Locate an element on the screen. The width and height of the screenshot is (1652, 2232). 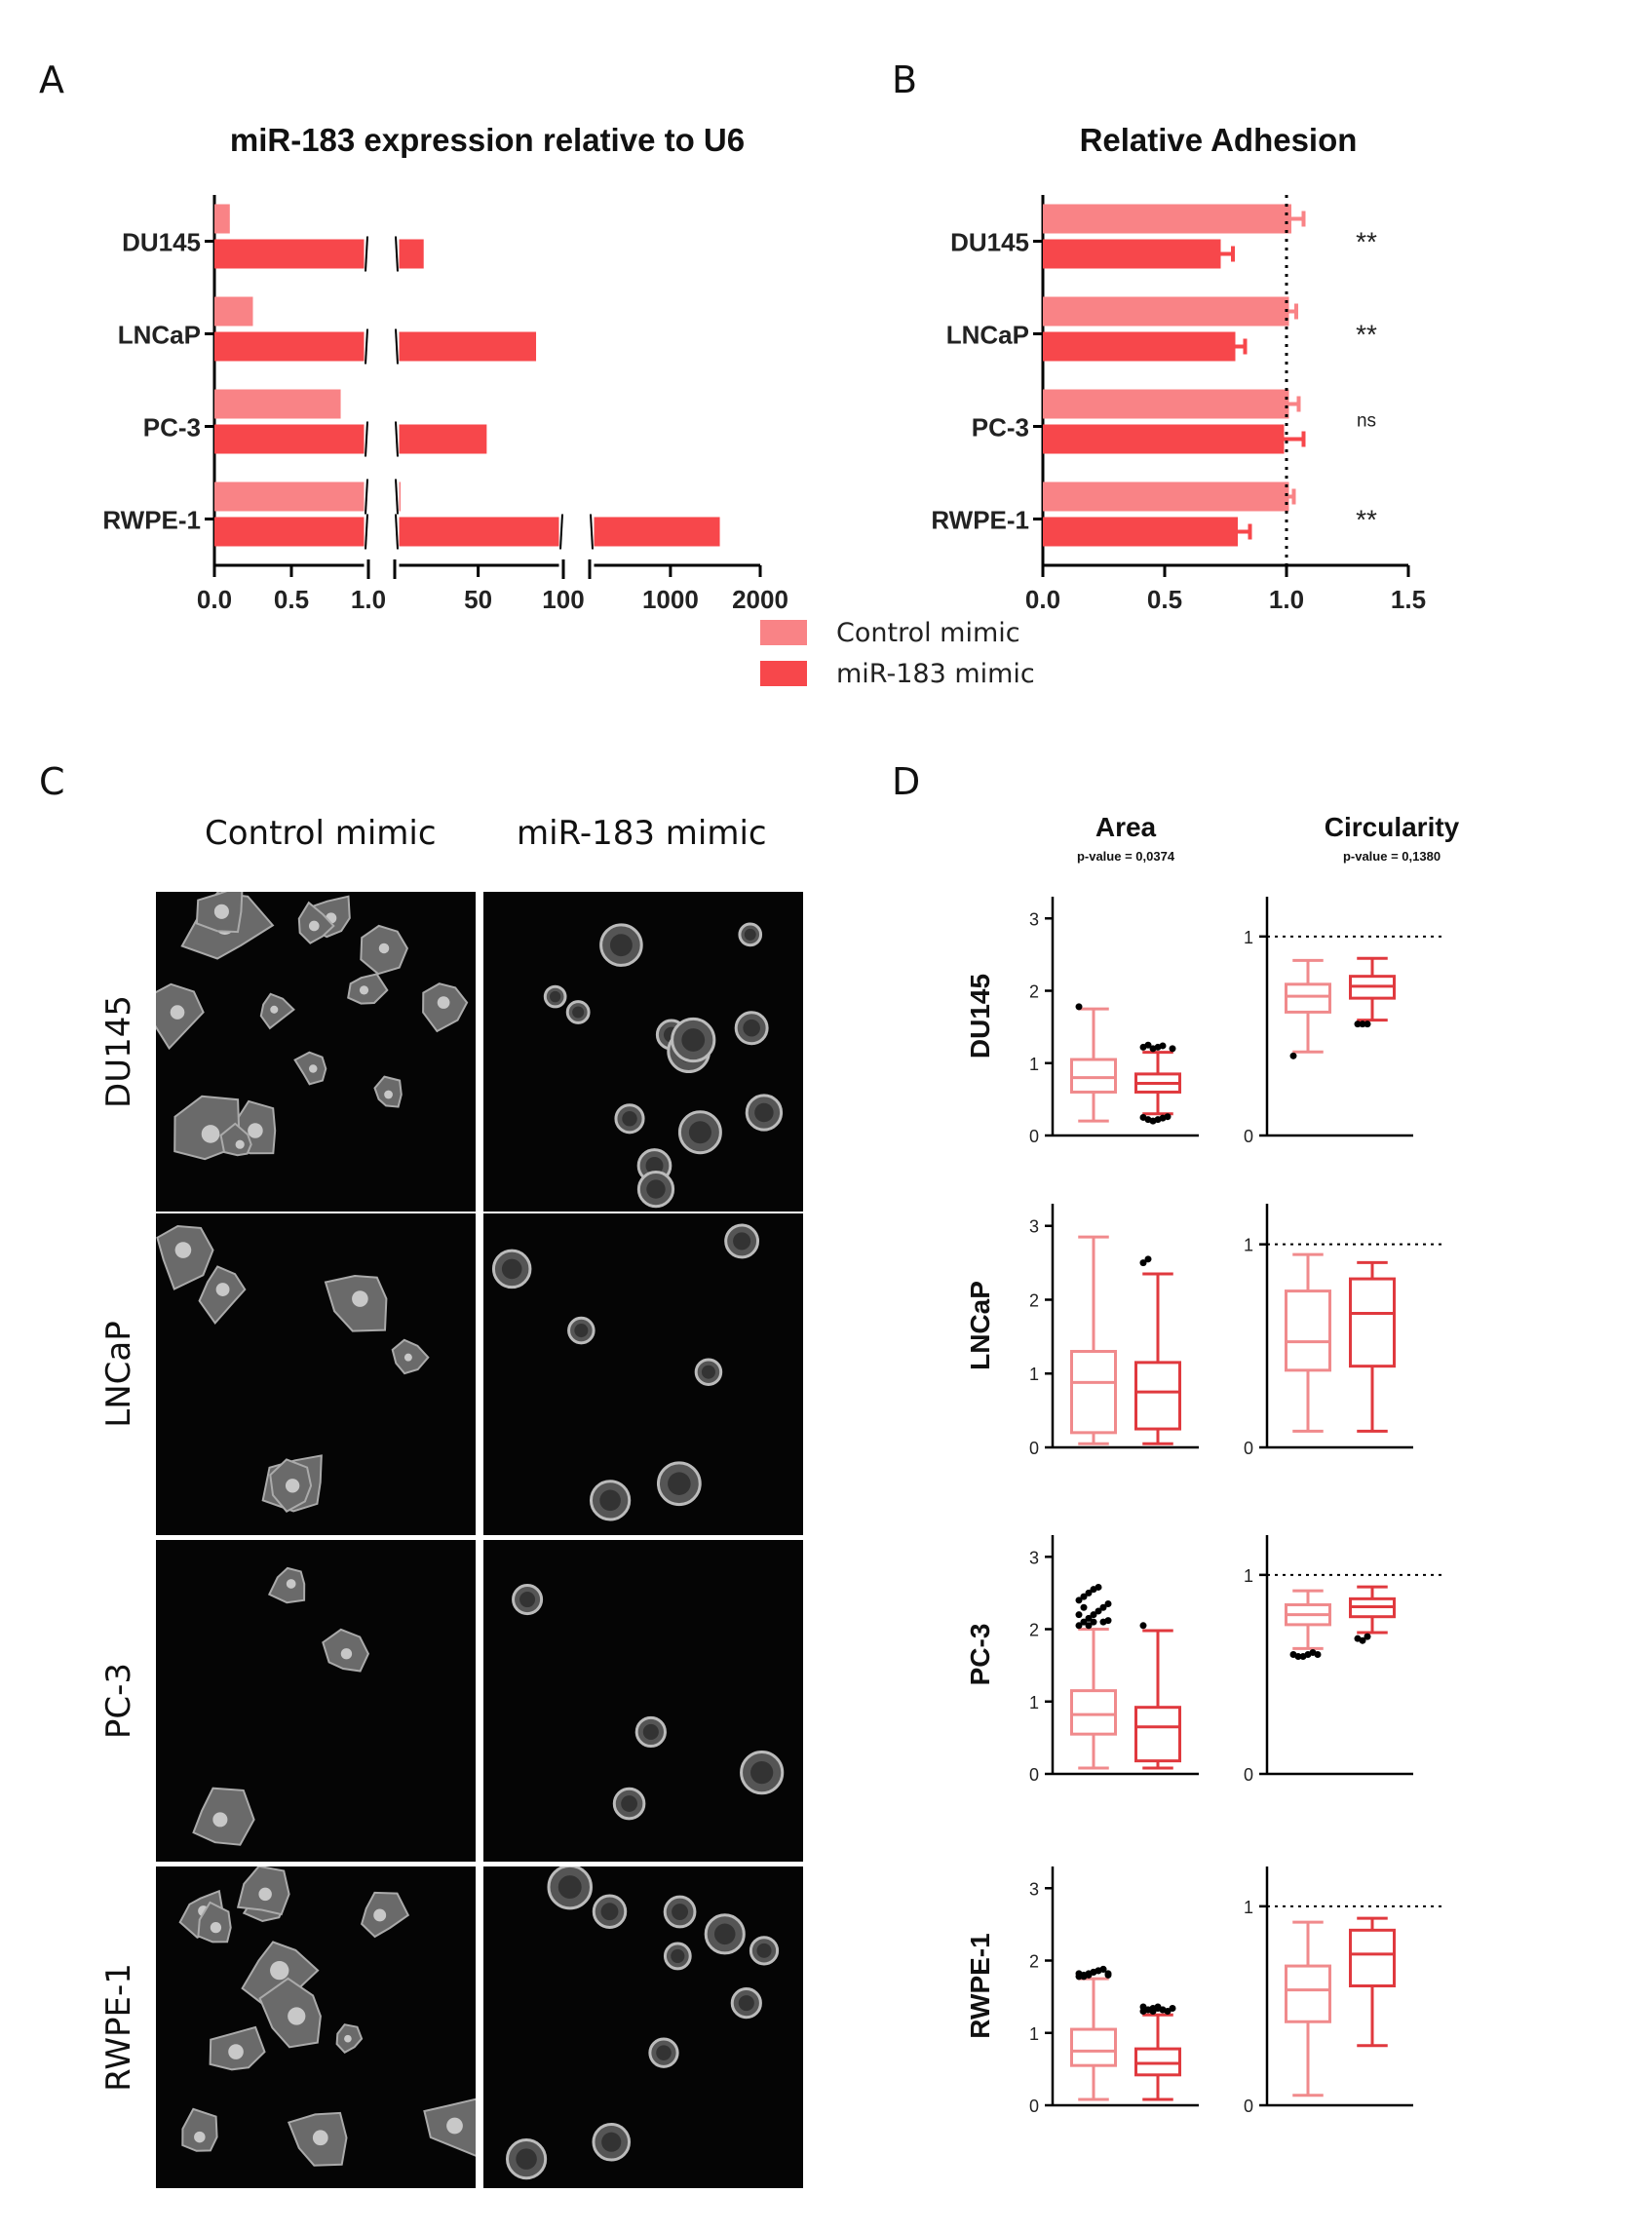
chart-d-column-title: Area is located at coordinates (1126, 827).